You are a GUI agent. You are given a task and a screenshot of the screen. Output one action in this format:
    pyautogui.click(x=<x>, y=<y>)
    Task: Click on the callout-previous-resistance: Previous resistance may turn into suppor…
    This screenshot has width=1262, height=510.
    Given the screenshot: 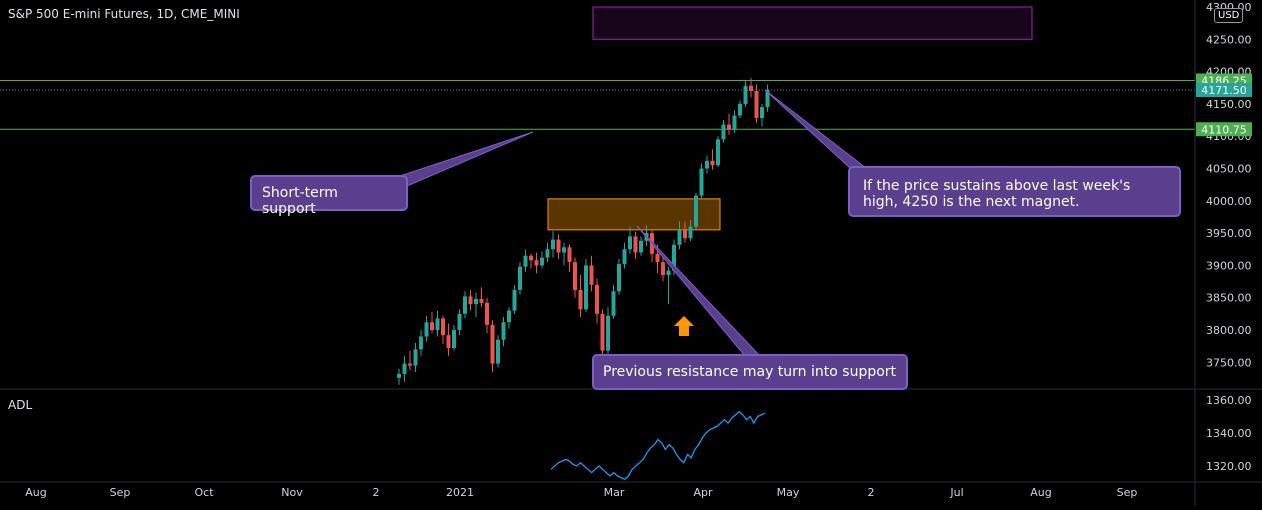 What is the action you would take?
    pyautogui.click(x=750, y=372)
    